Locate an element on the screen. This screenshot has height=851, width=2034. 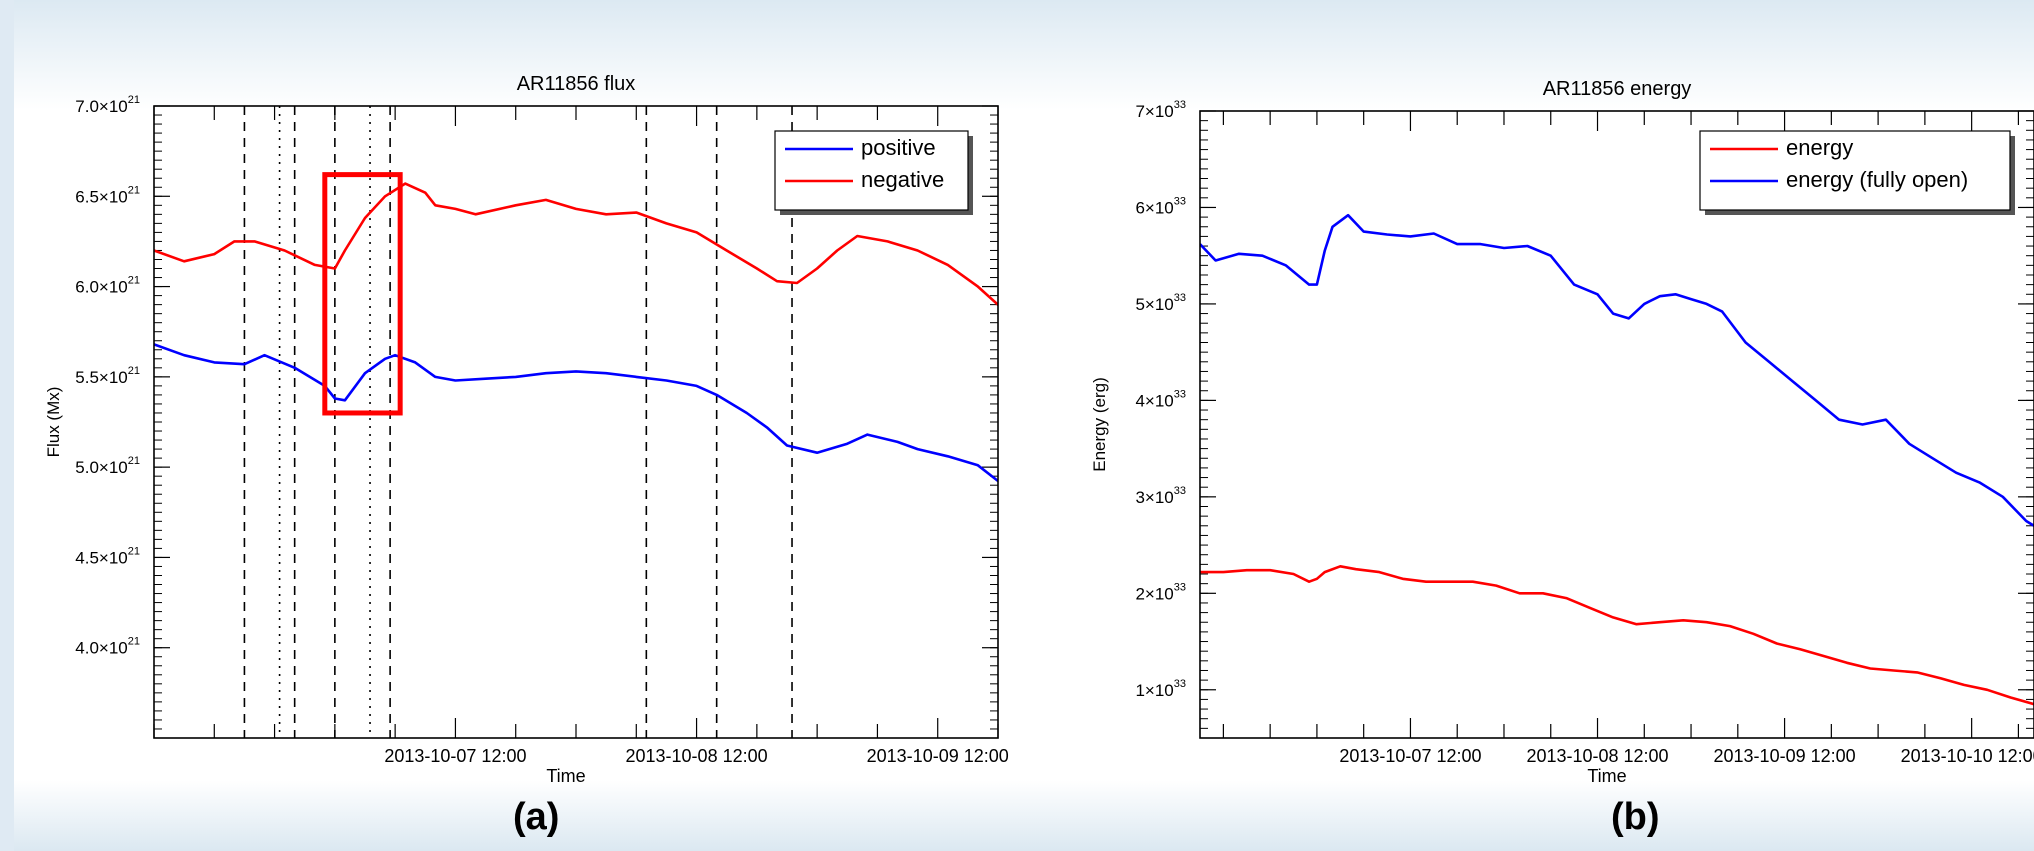
y-tick-label: 5.5×10²¹ is located at coordinates (107, 376).